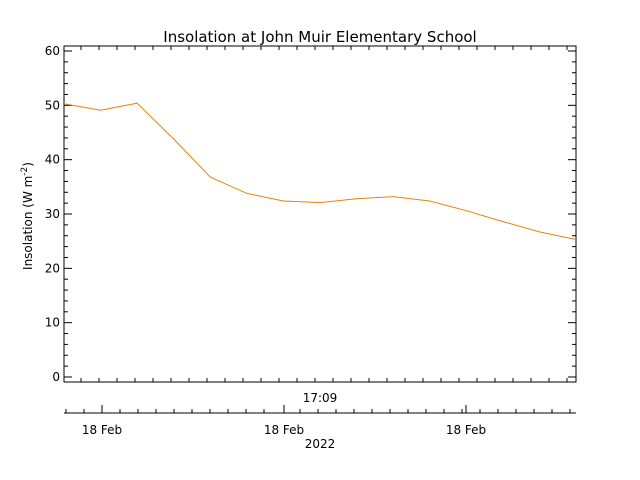 The width and height of the screenshot is (640, 480). What do you see at coordinates (320, 409) in the screenshot?
I see `bottom-axis` at bounding box center [320, 409].